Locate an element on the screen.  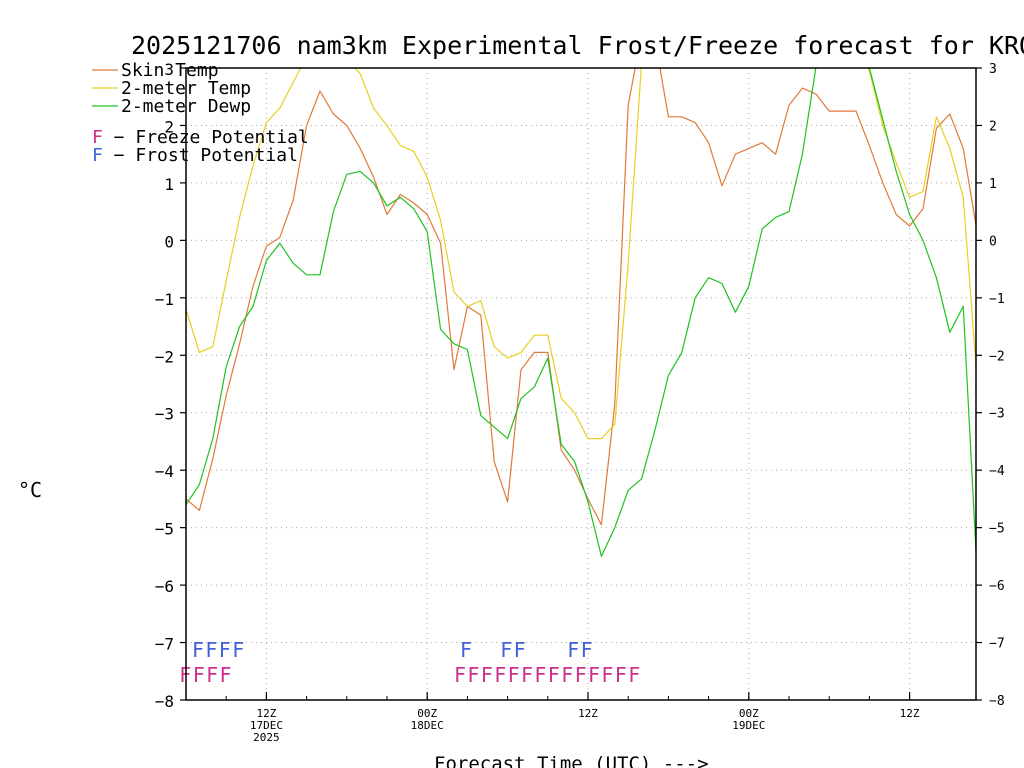
y-axis-right-ticks: 3 2 1 0 −1 −2 −3 −4 −5 −6 −7 −8 is located at coordinates (990, 385).